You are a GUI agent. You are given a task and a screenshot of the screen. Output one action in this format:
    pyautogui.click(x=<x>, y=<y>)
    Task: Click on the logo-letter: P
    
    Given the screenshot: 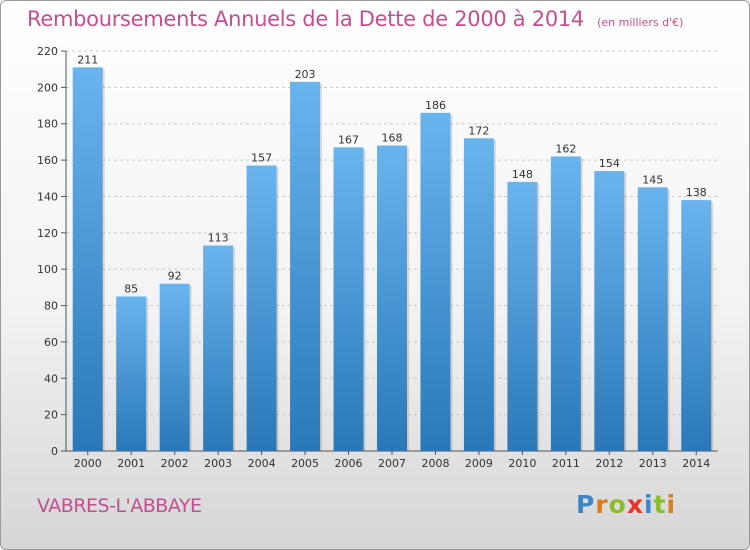 What is the action you would take?
    pyautogui.click(x=586, y=504)
    